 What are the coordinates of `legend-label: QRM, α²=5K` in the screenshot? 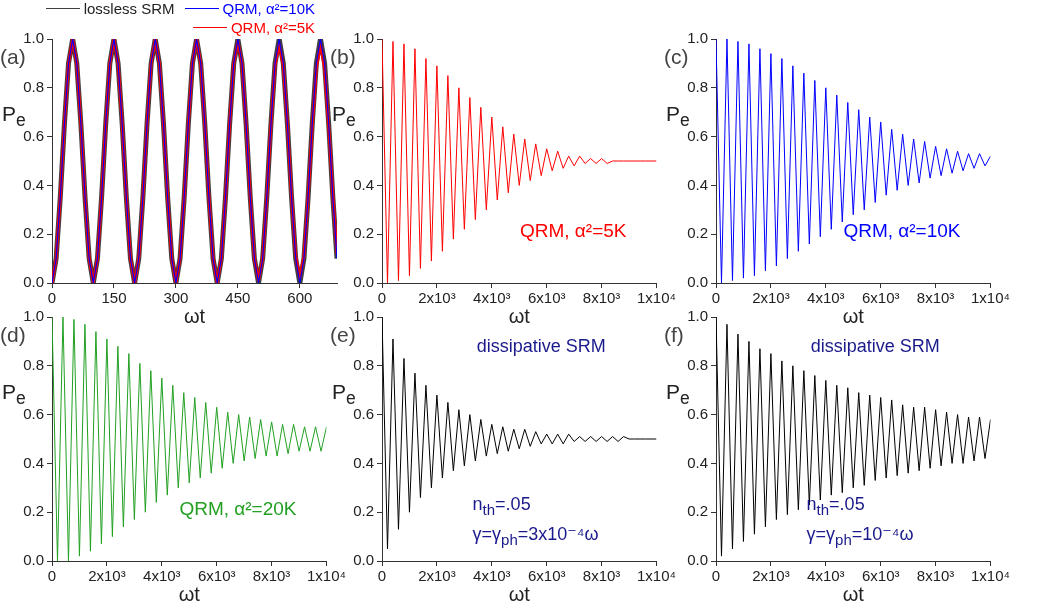 It's located at (272, 27).